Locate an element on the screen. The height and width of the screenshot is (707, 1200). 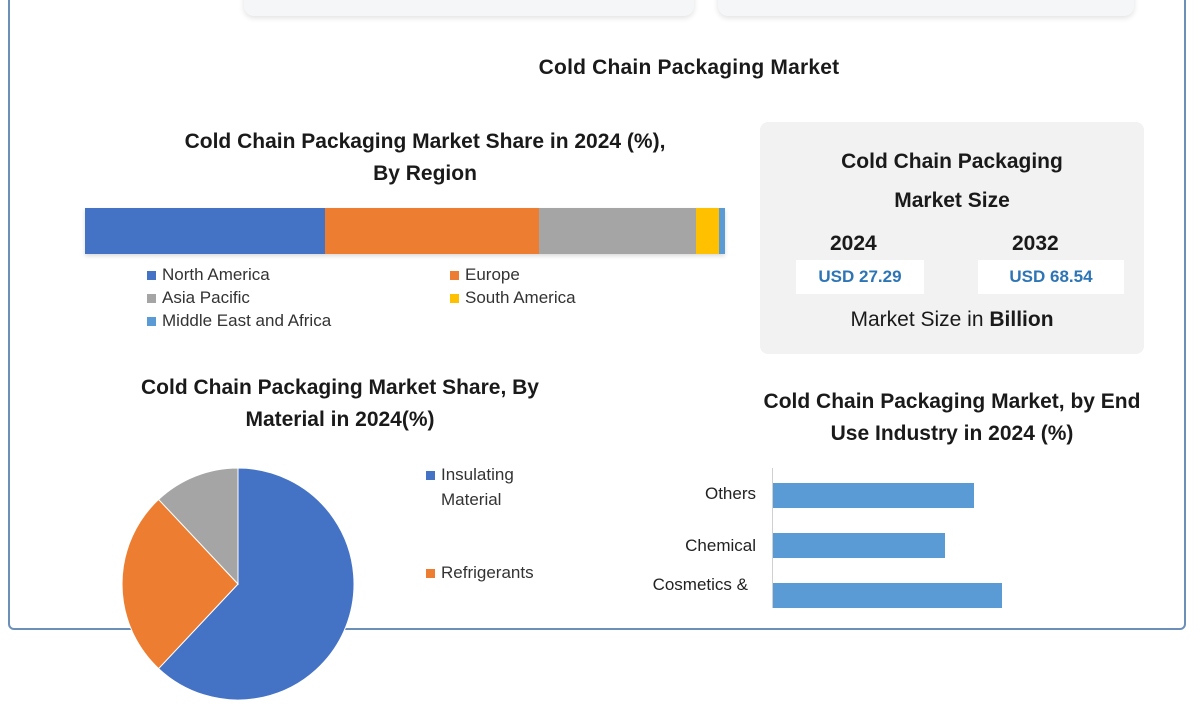
legend-label-south-america: South America is located at coordinates (520, 297).